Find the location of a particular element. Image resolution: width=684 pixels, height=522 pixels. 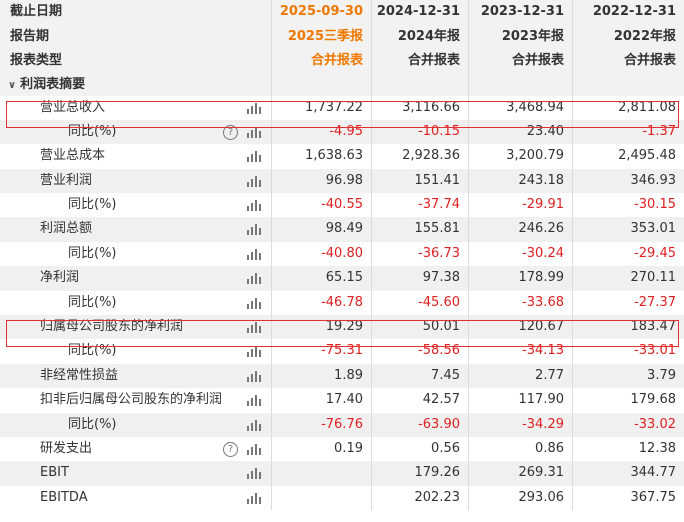

value-cell: 2,811.08 is located at coordinates (647, 107).